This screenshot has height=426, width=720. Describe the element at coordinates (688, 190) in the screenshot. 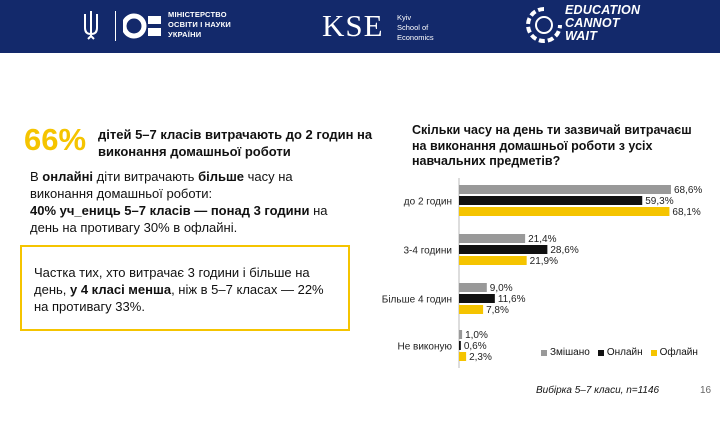

I see `data-label: 68,6%` at that location.